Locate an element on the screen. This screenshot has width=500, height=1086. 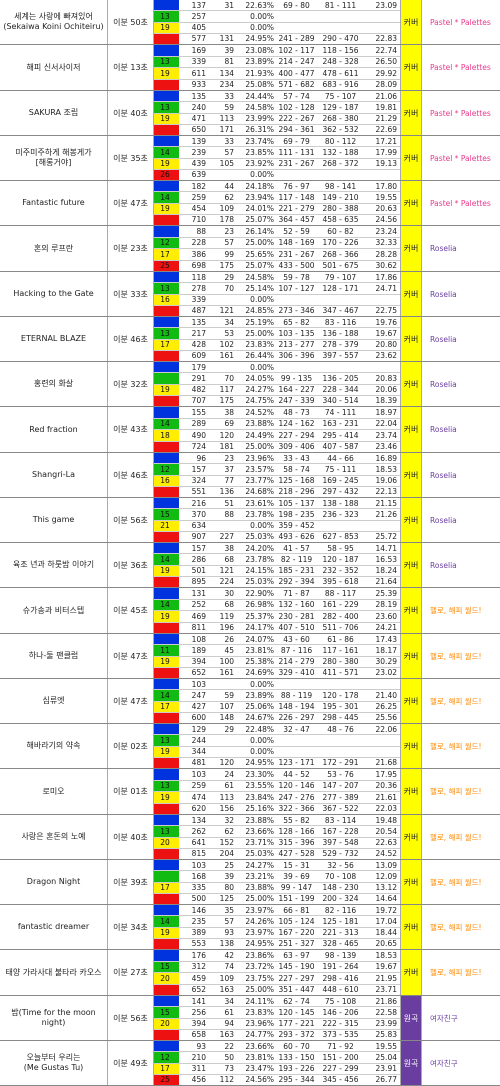
average-density: 20.06 is located at coordinates (386, 390).